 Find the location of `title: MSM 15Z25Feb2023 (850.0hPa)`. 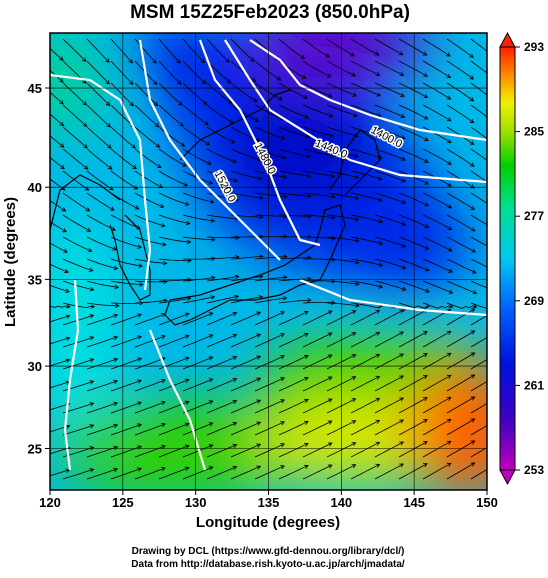

title: MSM 15Z25Feb2023 (850.0hPa) is located at coordinates (270, 12).